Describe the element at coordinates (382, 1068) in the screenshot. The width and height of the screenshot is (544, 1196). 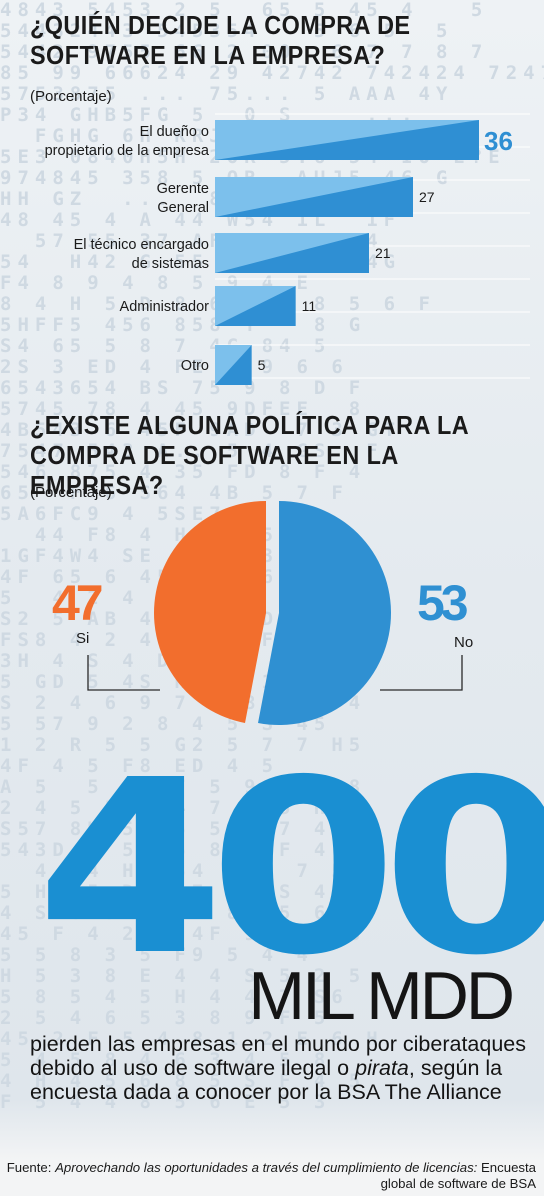
I see `description-italic-word: pirata` at that location.